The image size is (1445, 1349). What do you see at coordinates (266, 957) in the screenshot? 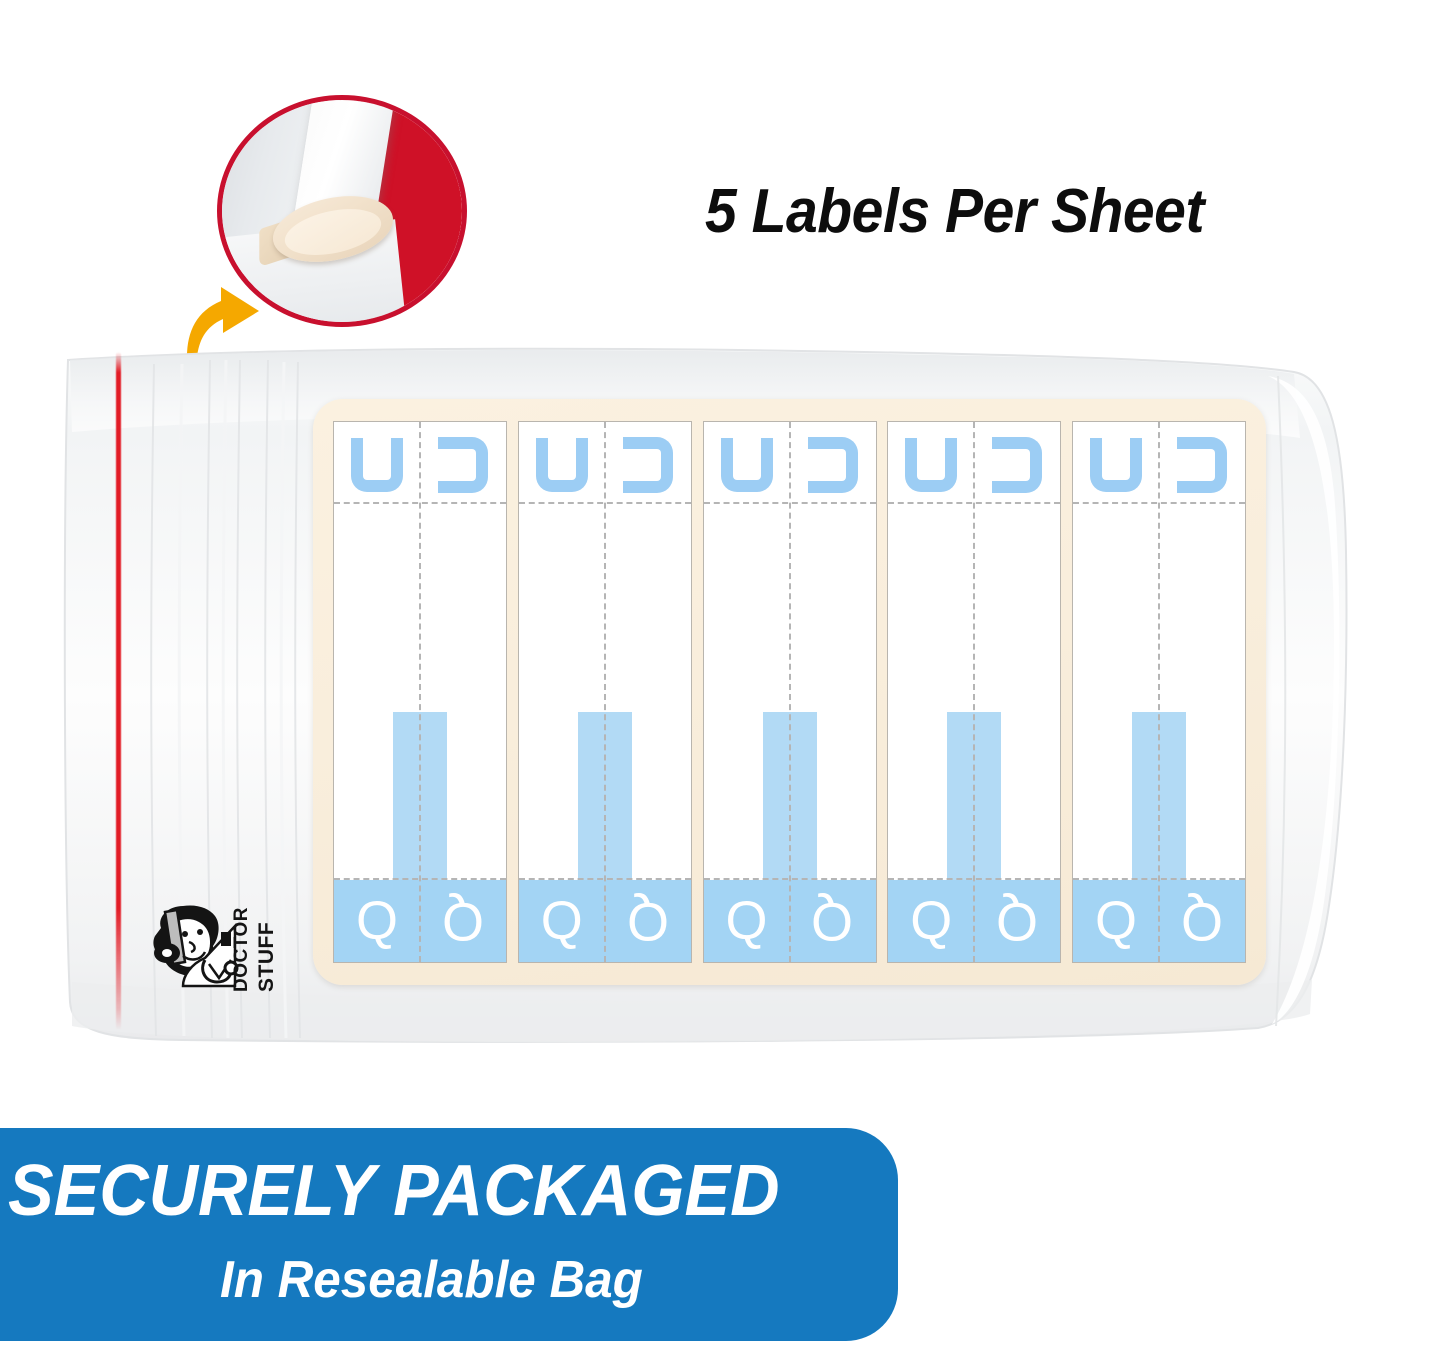
I see `svg-text: STUFF` at bounding box center [266, 957].